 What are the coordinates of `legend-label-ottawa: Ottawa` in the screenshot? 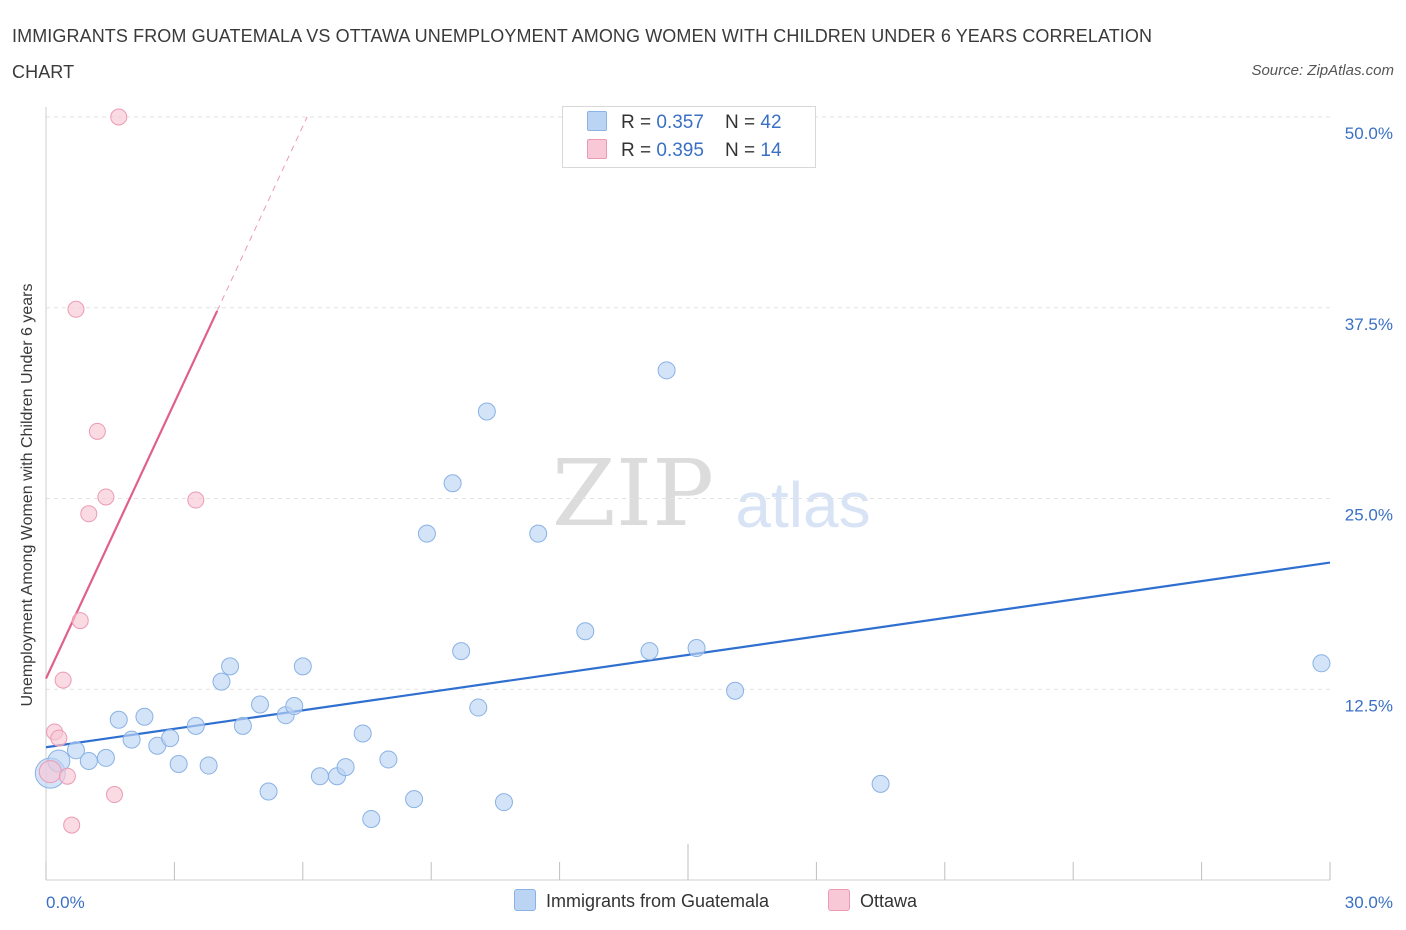 It's located at (889, 901).